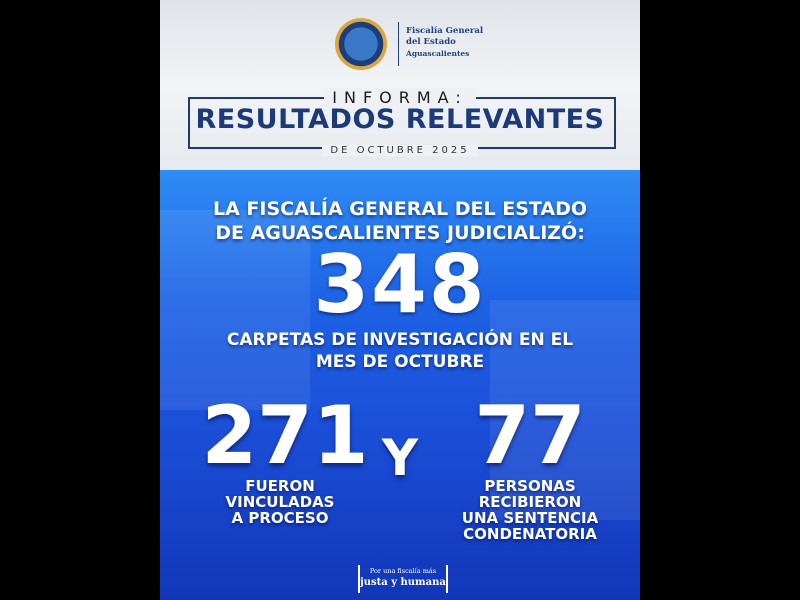 The width and height of the screenshot is (800, 600). I want to click on left-caption: FUERON VINCULADAS A PROCESO, so click(280, 502).